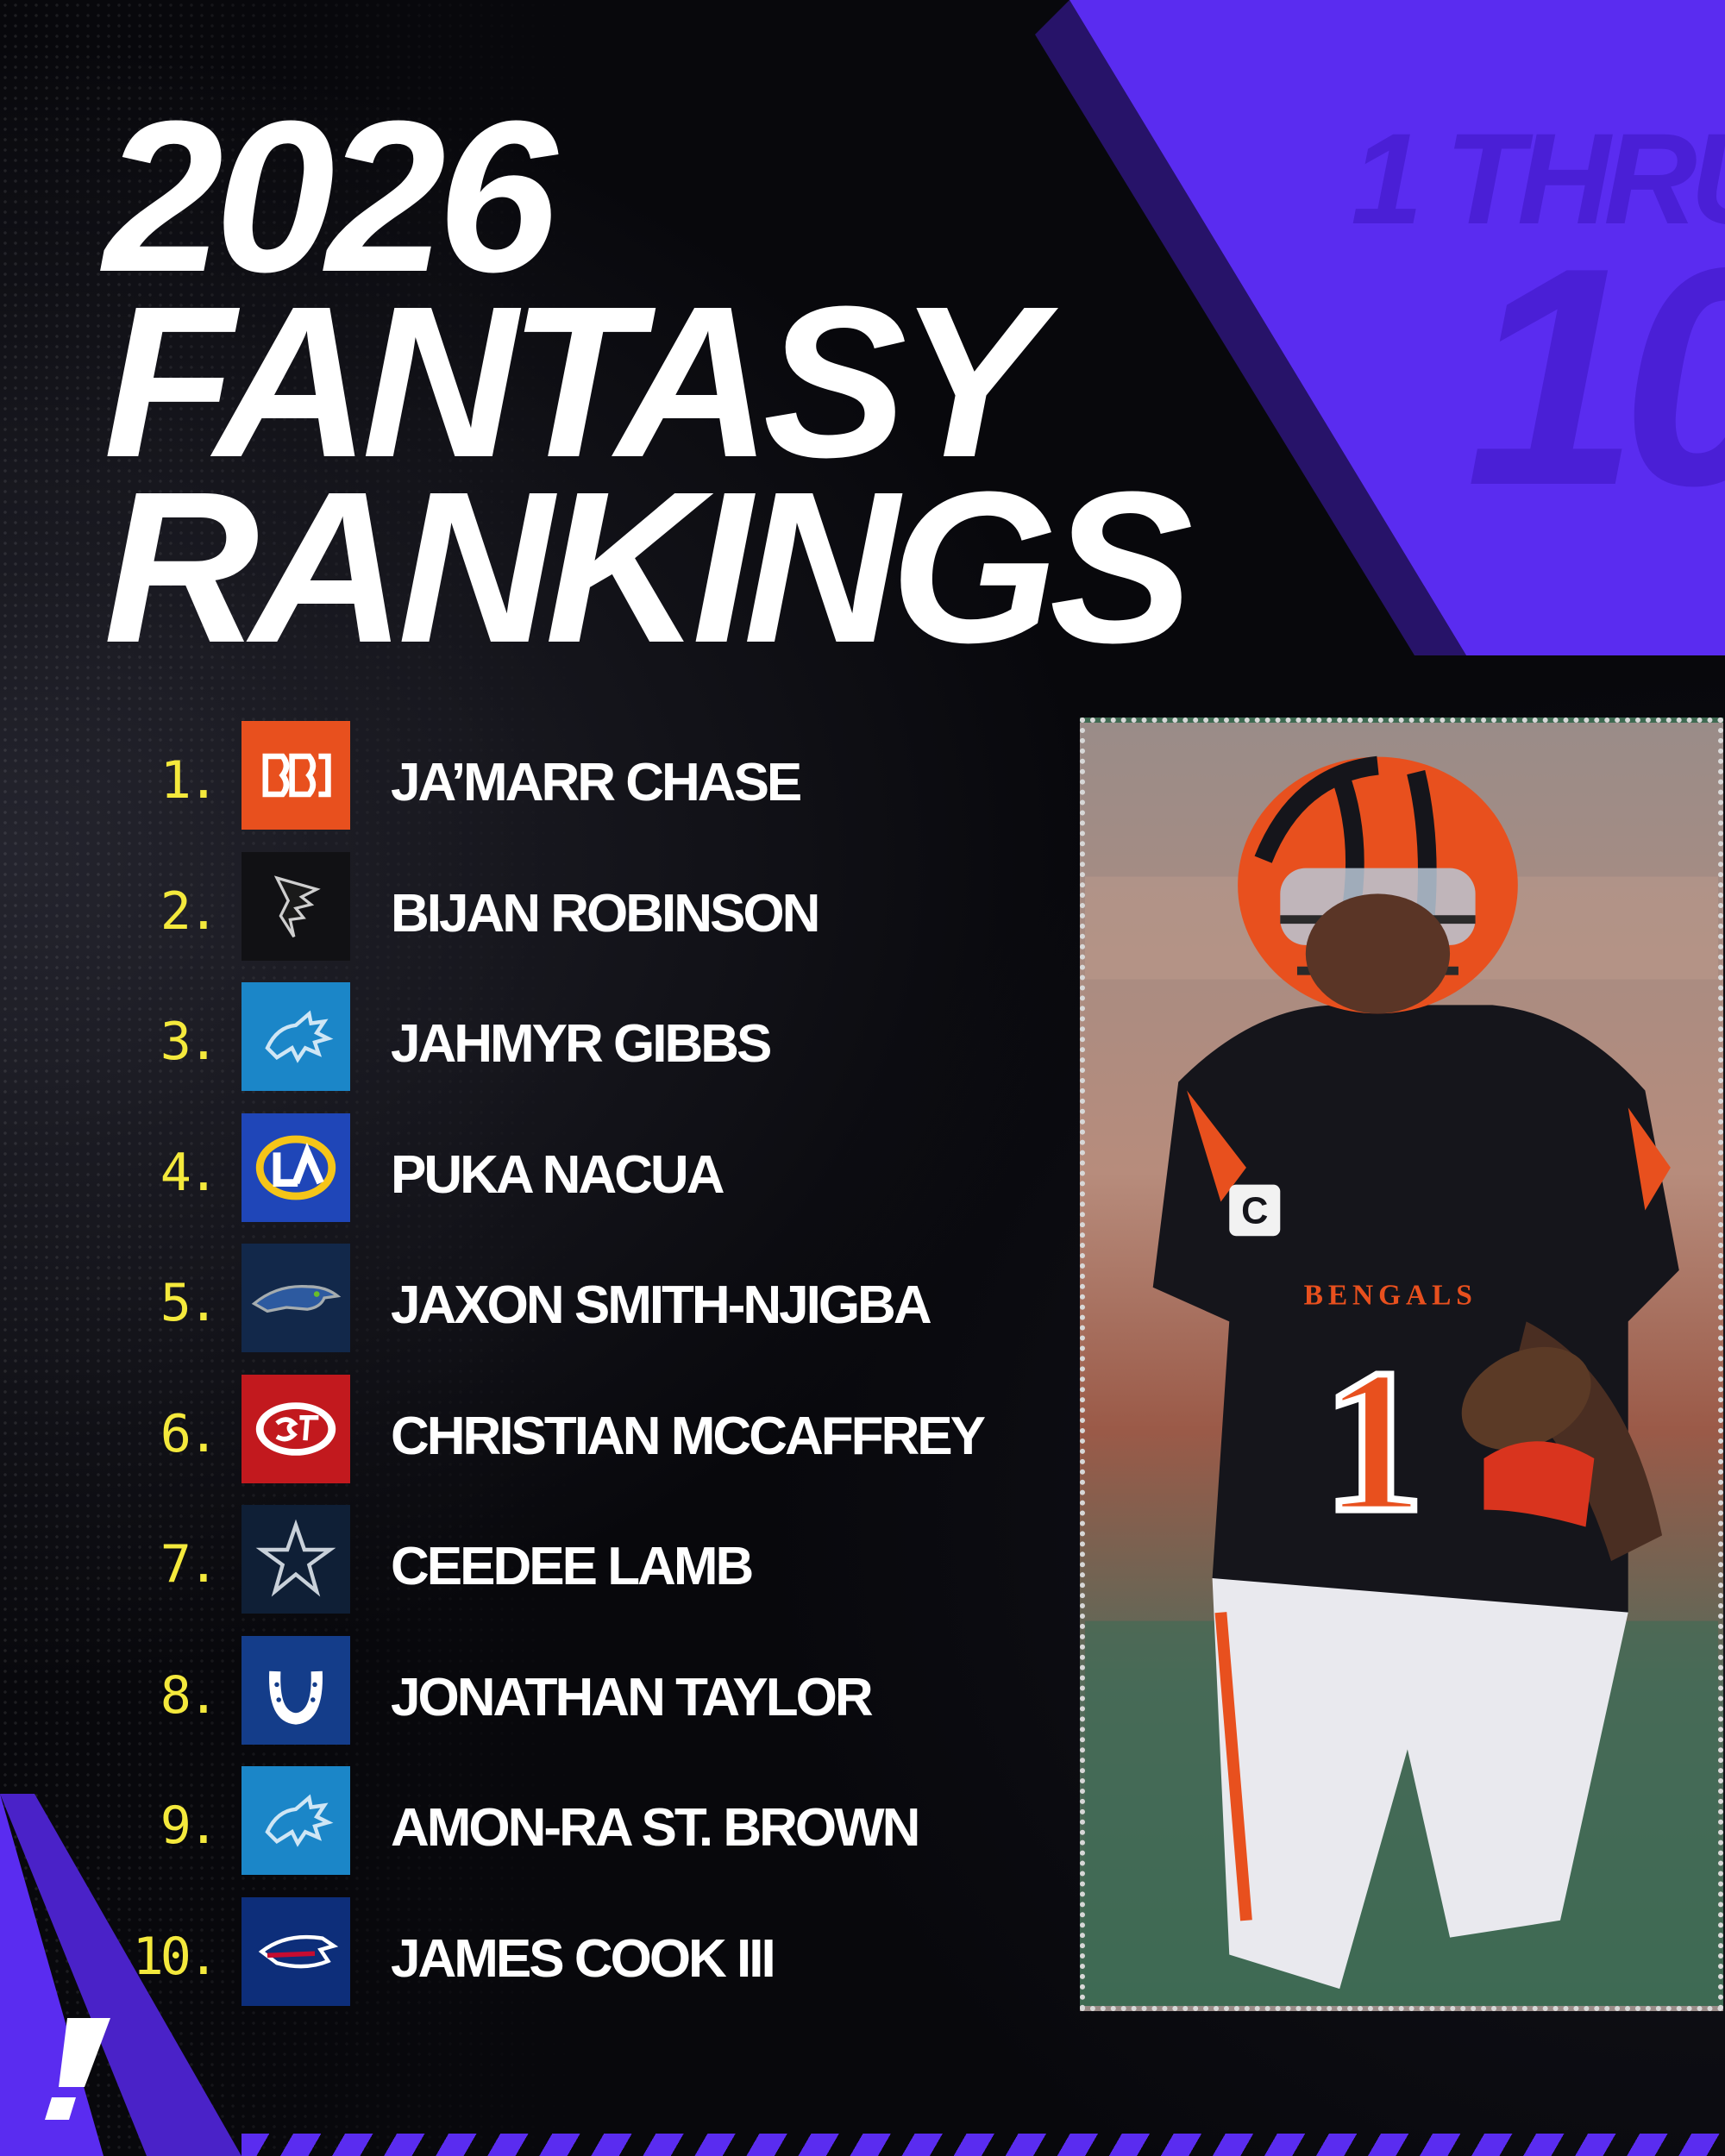 The width and height of the screenshot is (1725, 2156). I want to click on ranking-row: 2. BIJAN ROBINSON, so click(603, 917).